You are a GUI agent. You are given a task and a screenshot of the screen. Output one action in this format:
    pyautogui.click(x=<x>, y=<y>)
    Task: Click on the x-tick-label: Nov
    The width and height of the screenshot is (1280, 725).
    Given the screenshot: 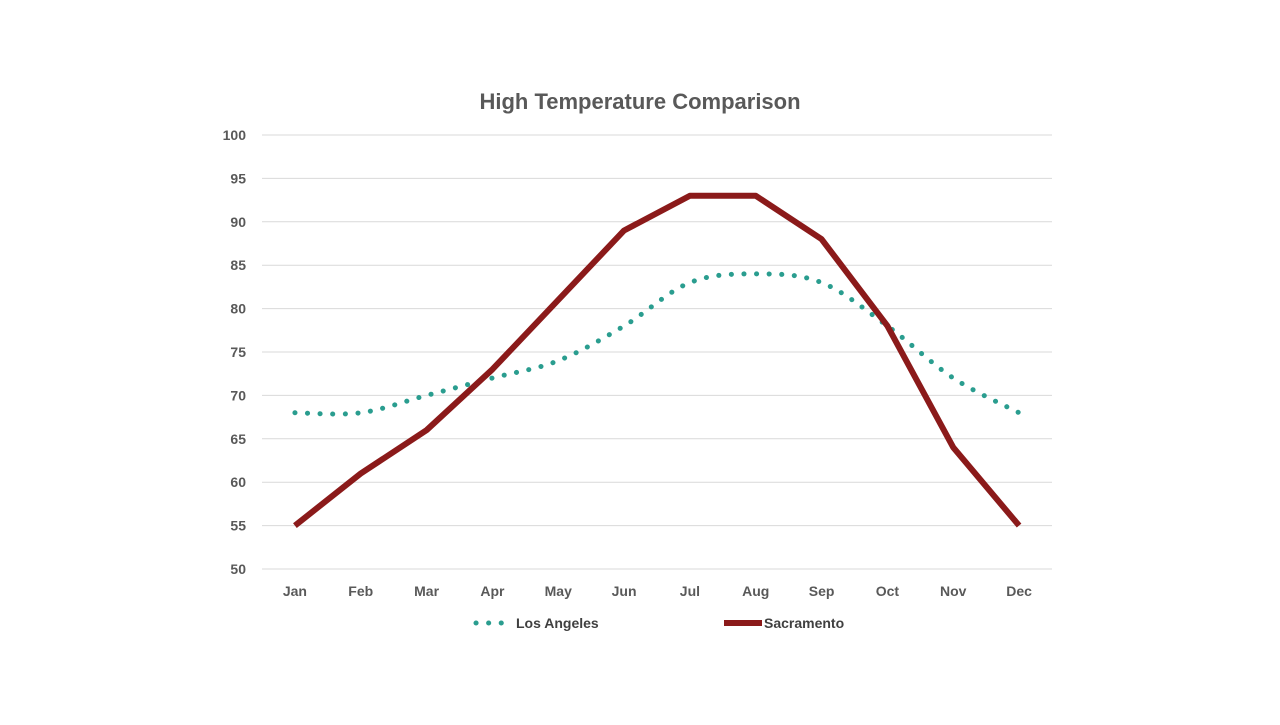 What is the action you would take?
    pyautogui.click(x=953, y=591)
    